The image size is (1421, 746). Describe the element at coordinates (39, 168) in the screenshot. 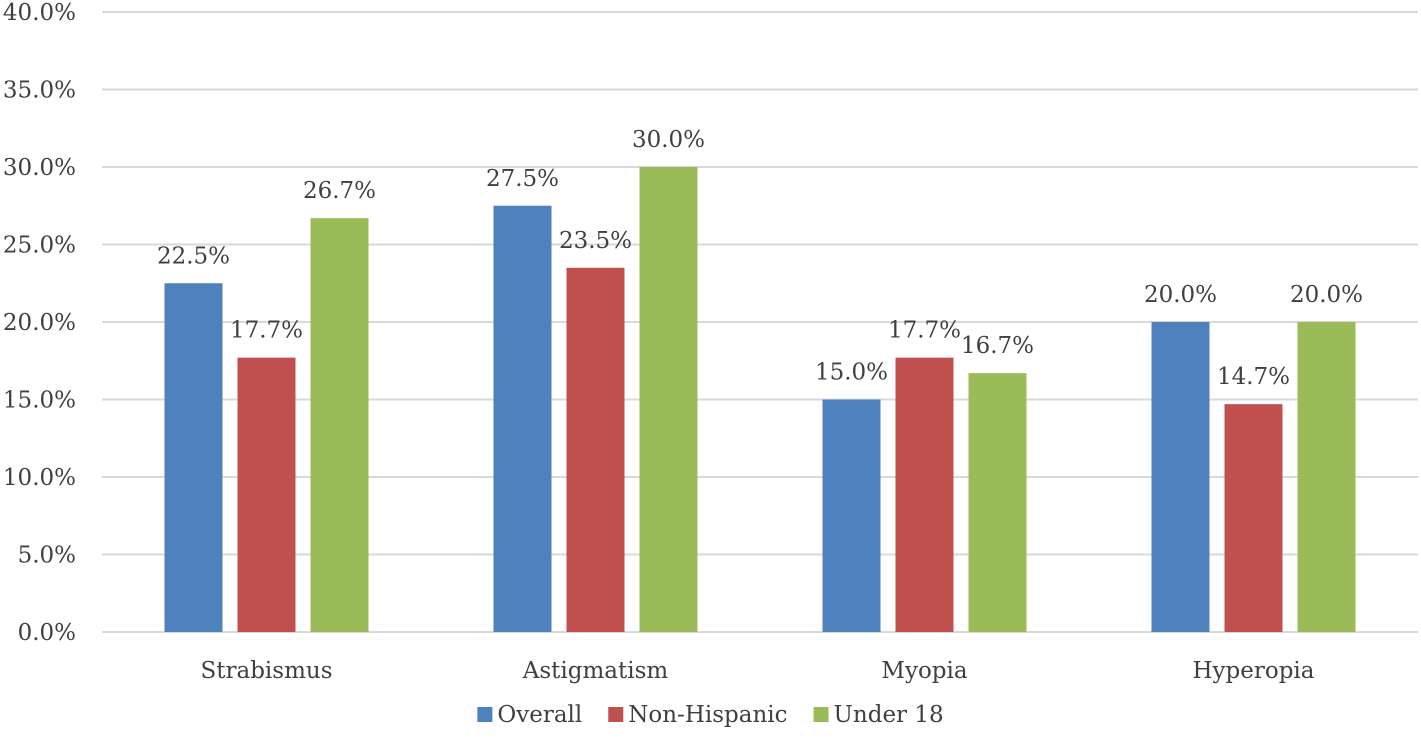

I see `y-tick-label: 30.0%` at that location.